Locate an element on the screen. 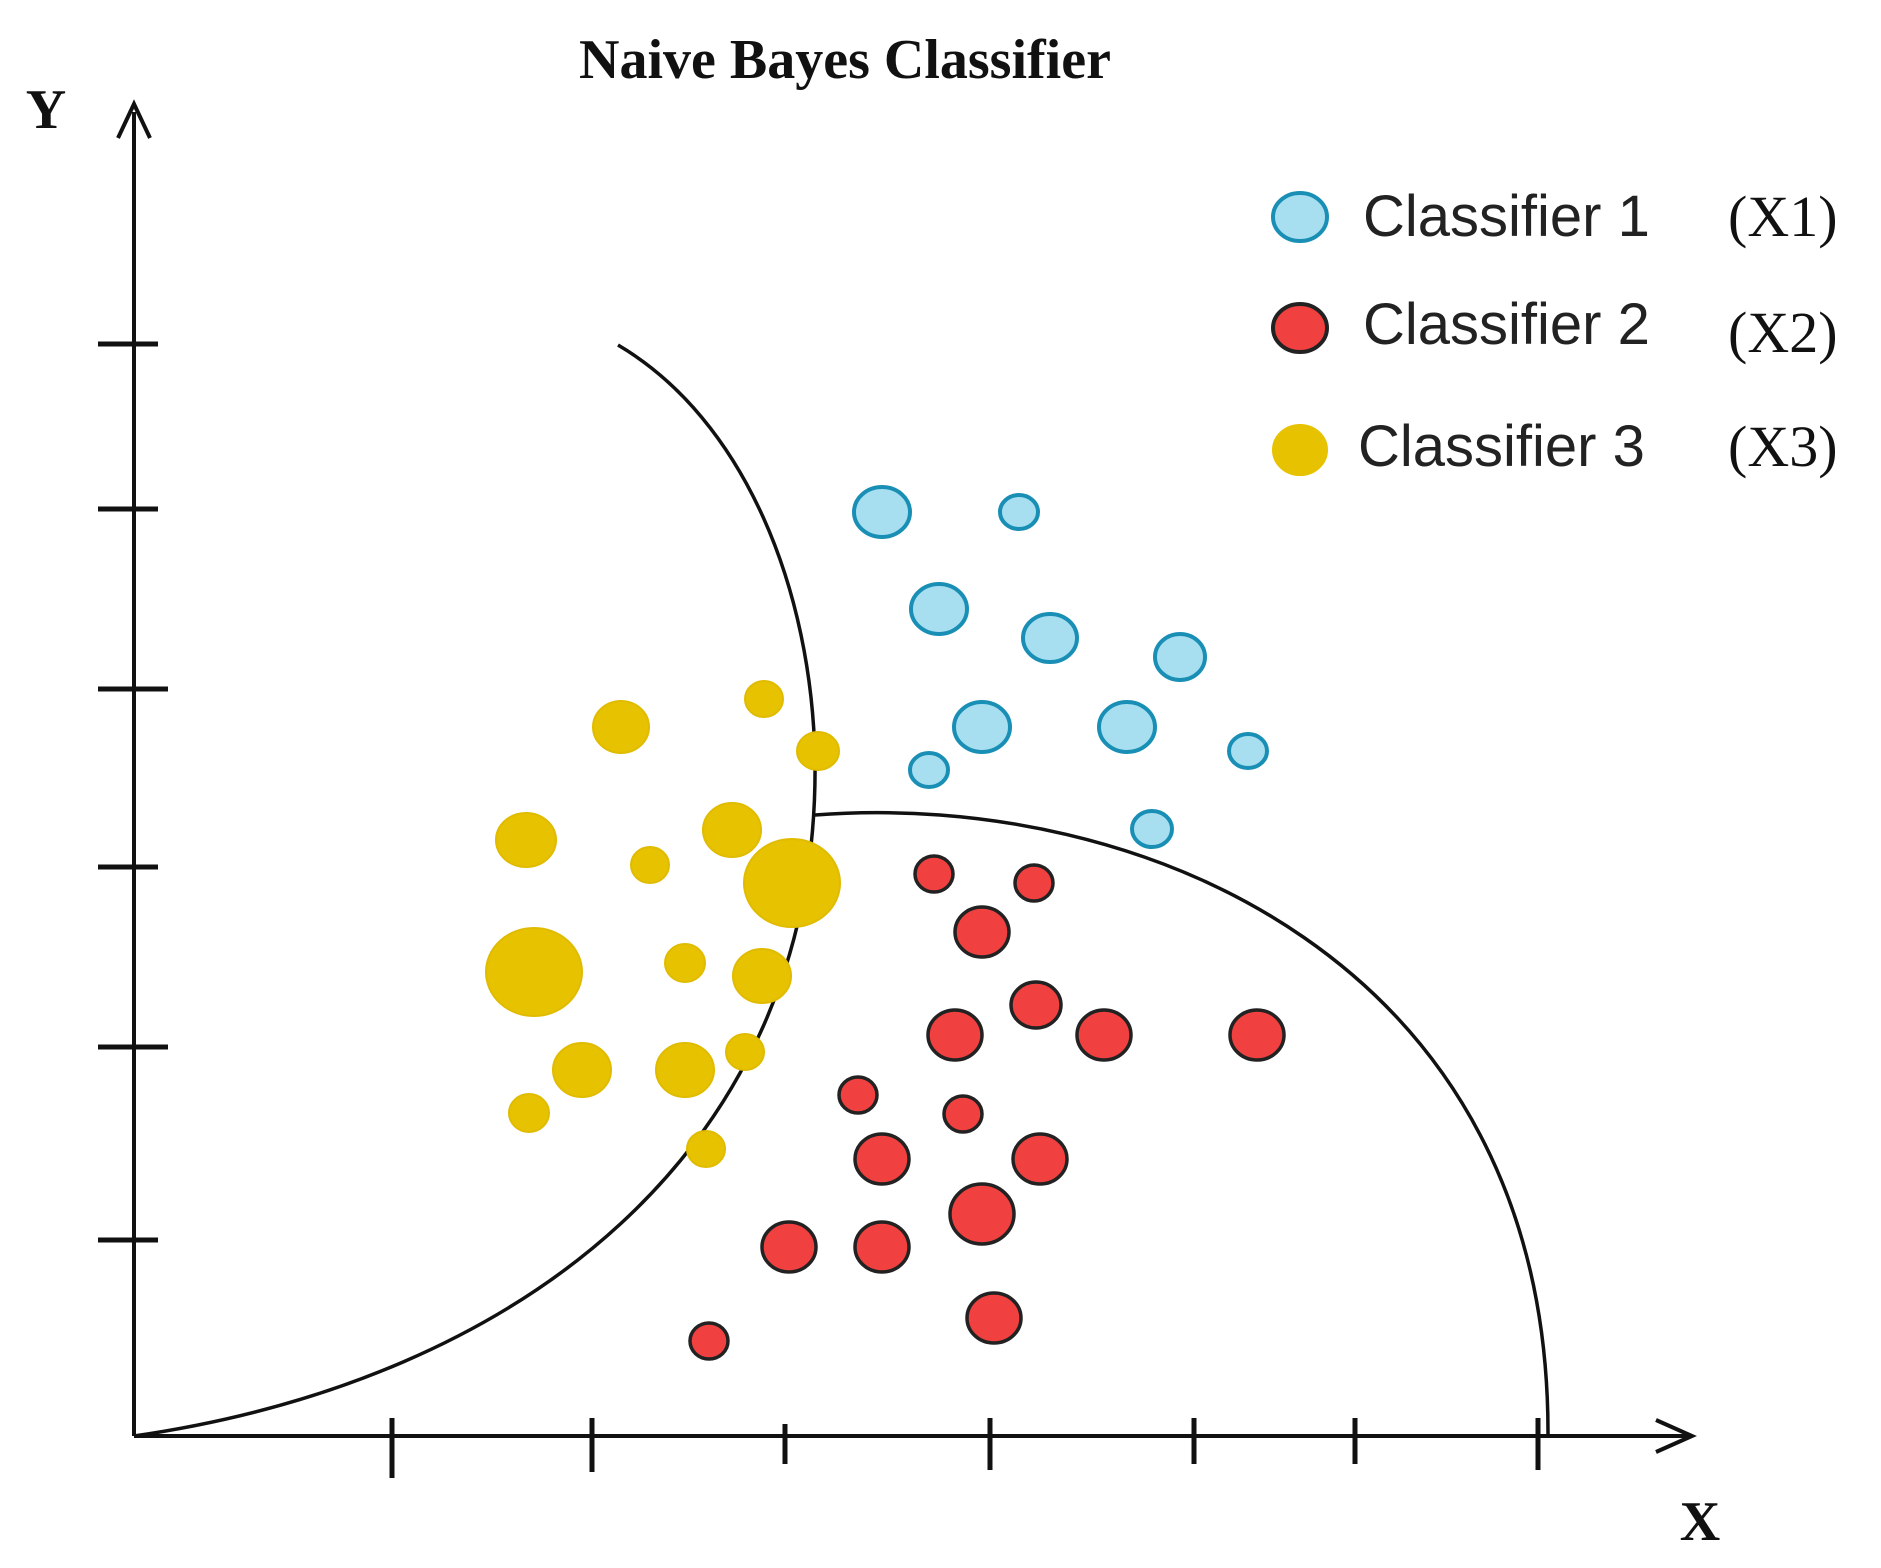  class-1-points is located at coordinates (1060, 667).